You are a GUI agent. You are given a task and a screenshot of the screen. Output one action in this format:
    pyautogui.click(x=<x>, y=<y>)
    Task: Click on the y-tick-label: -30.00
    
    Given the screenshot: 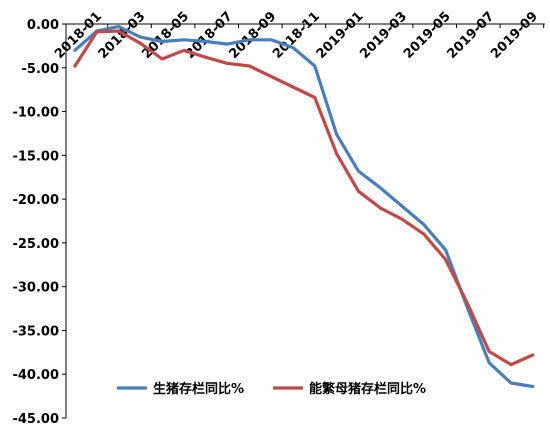 What is the action you would take?
    pyautogui.click(x=35, y=288)
    